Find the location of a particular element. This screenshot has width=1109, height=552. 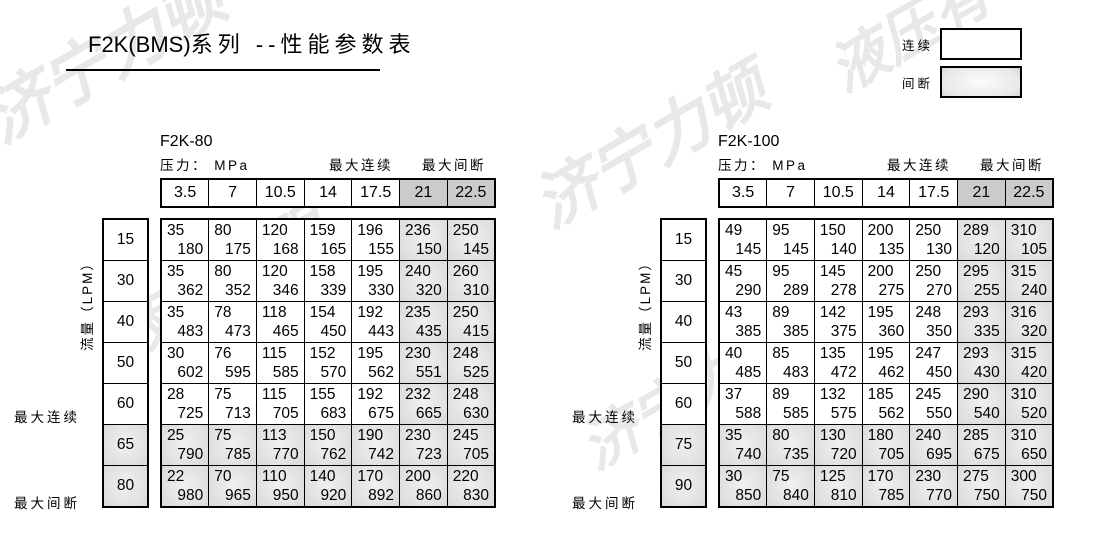

data-cell: 235 435 is located at coordinates (423, 322).